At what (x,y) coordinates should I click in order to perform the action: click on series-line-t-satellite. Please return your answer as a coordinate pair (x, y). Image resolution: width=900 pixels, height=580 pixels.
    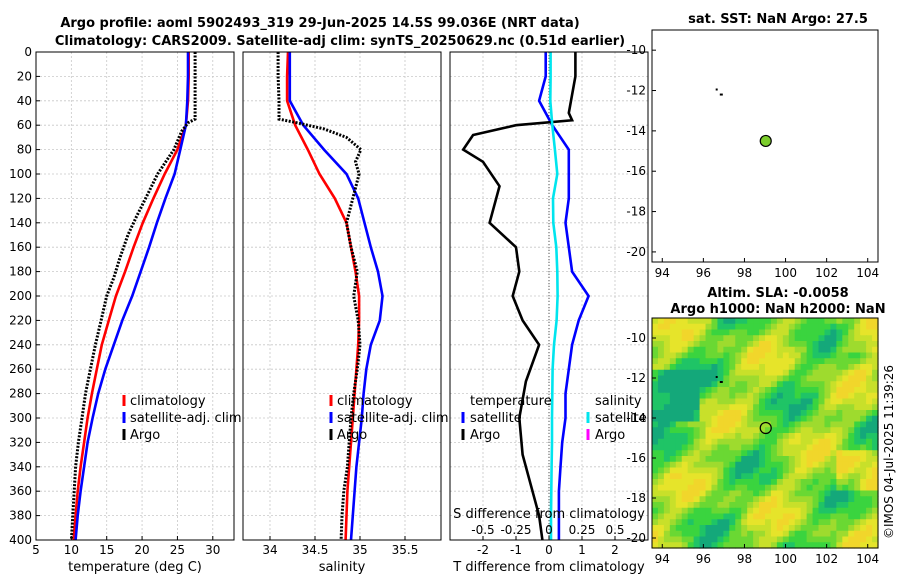
    Looking at the image, I should click on (564, 296).